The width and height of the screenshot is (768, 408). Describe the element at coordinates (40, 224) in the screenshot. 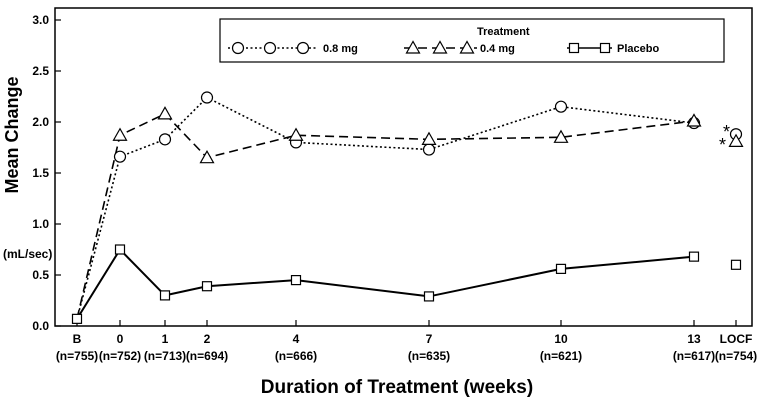

I see `y-tick-label: 1.0` at that location.